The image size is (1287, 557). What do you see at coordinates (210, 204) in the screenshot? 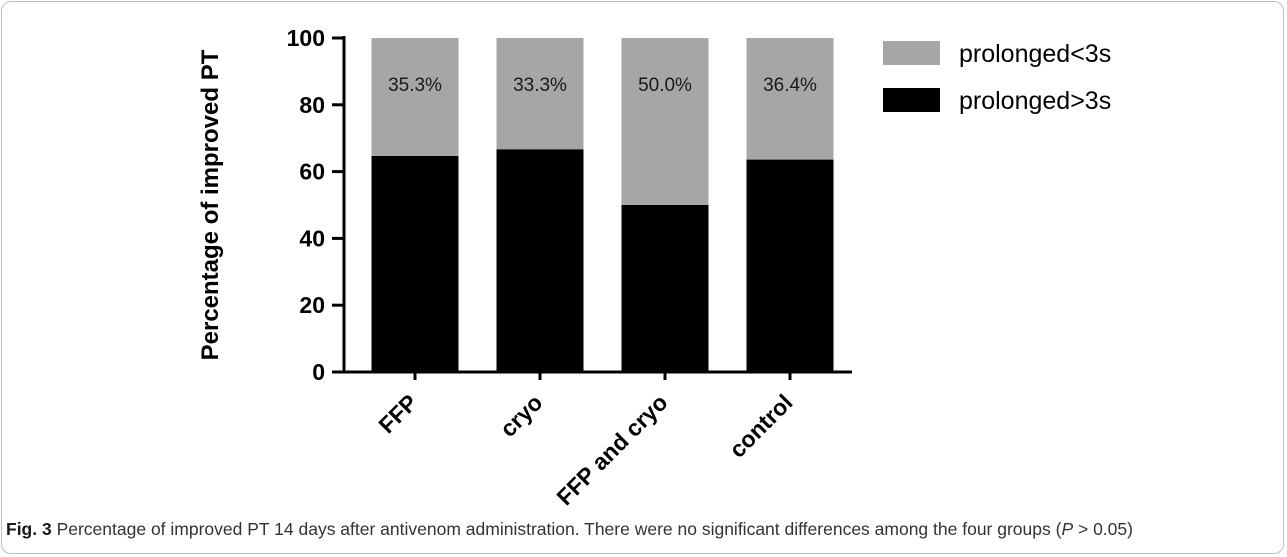
I see `y-axis-title: Percentage of improved PT` at bounding box center [210, 204].